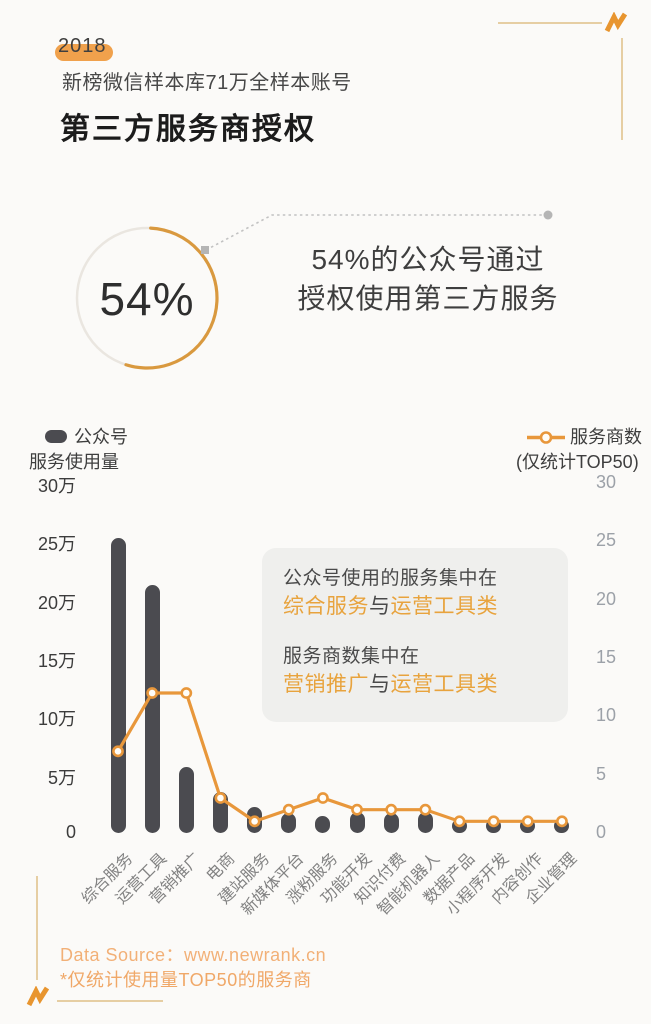  I want to click on line-point-小程序开发, so click(493, 821).